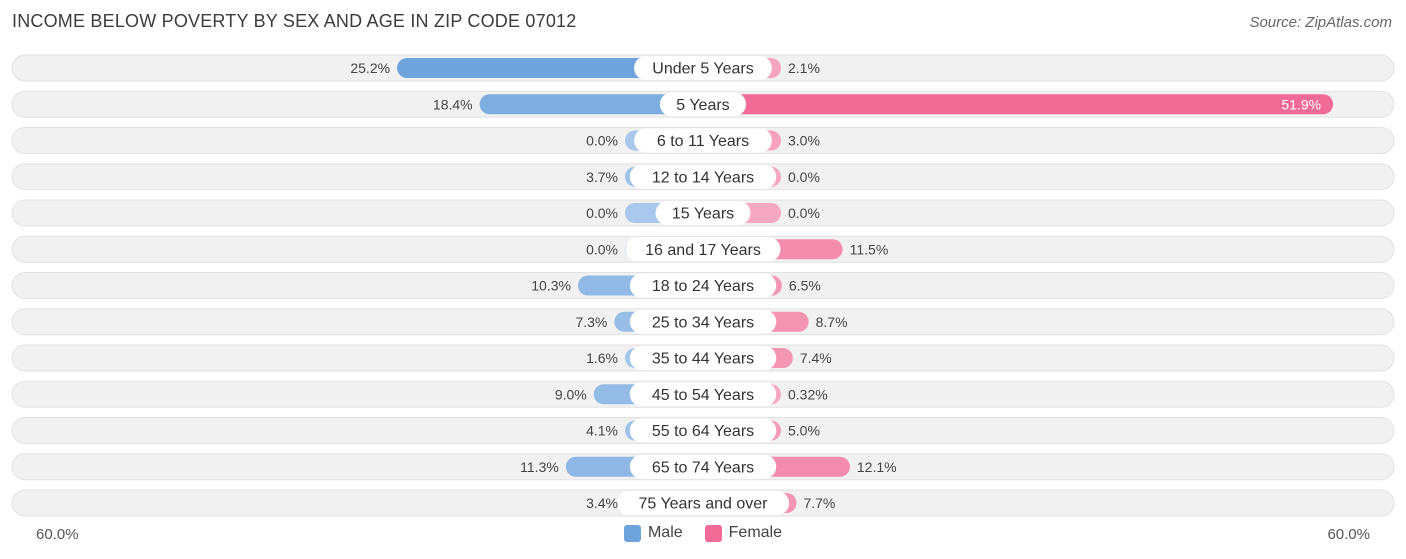 The height and width of the screenshot is (559, 1406). I want to click on value-label-male: 3.7%, so click(602, 177).